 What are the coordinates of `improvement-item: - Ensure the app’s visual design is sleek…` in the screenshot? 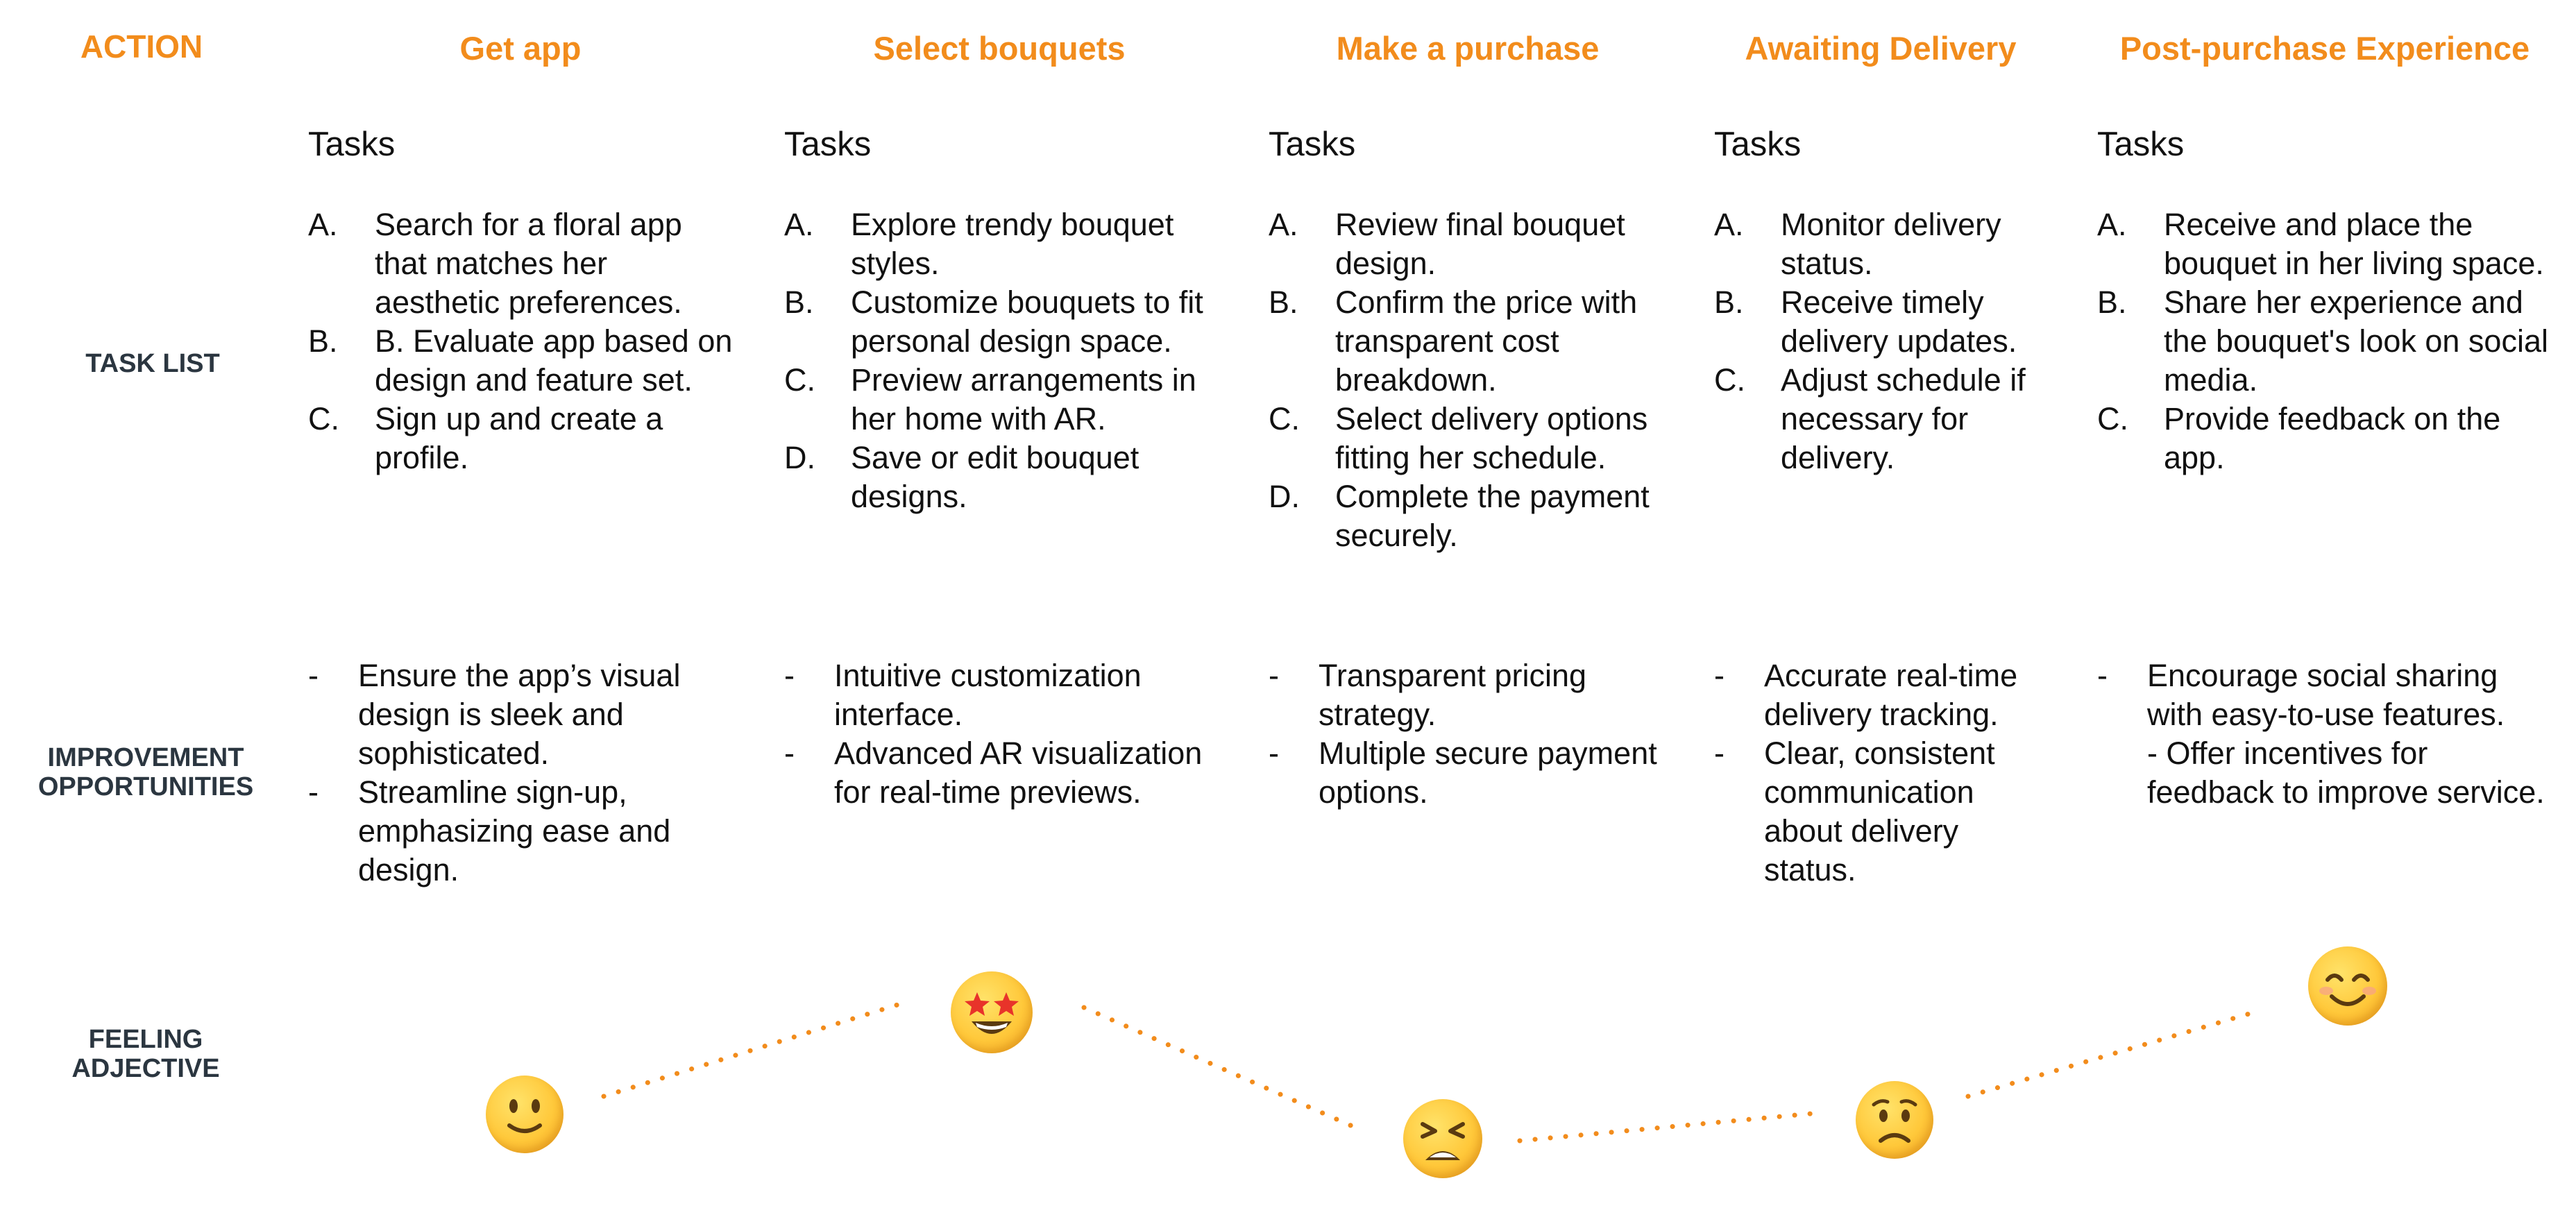 It's located at (523, 714).